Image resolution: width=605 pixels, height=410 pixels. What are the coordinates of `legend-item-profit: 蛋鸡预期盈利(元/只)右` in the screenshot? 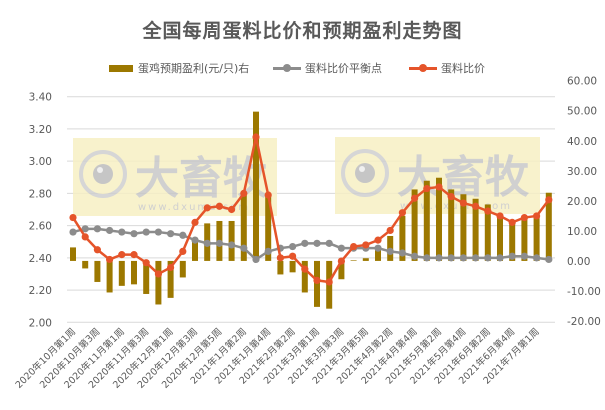 It's located at (179, 68).